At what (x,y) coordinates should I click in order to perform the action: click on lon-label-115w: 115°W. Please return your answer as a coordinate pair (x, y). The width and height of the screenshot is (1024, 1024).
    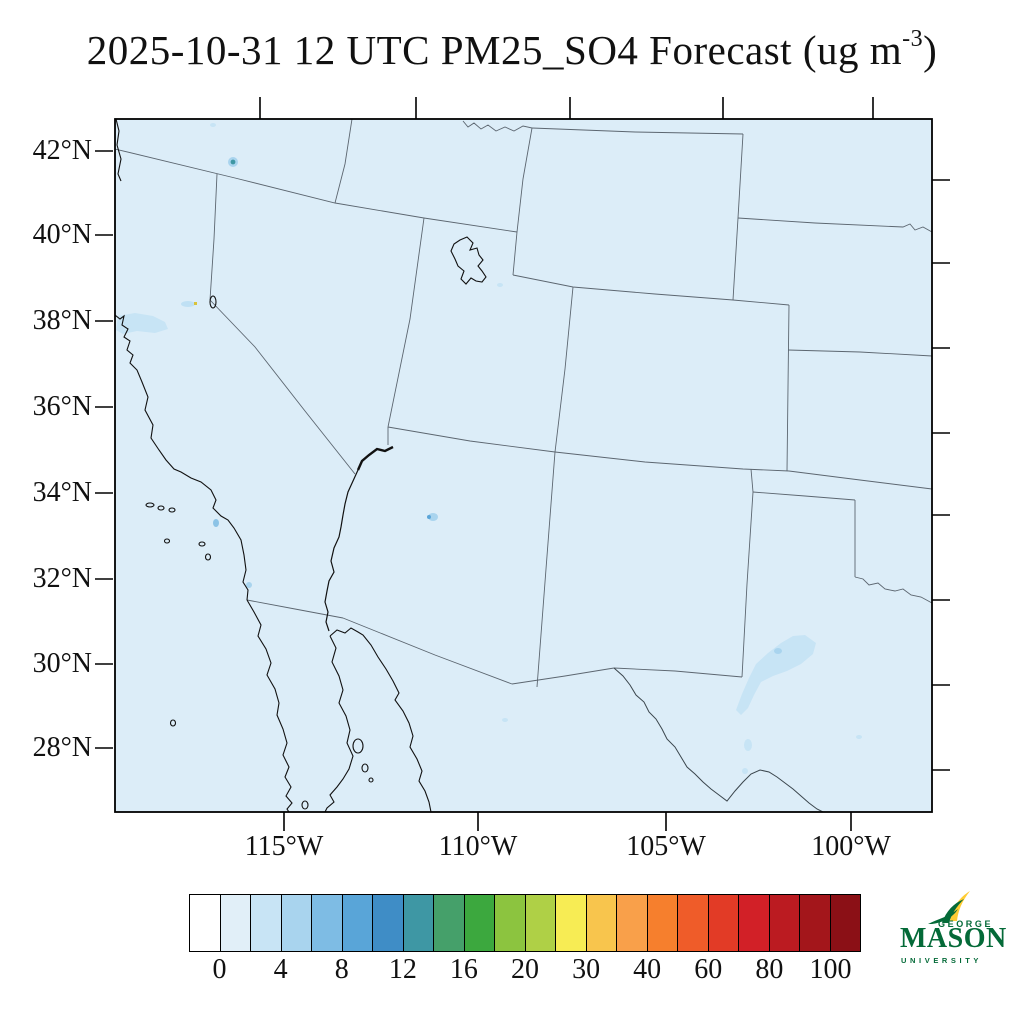
    Looking at the image, I should click on (284, 846).